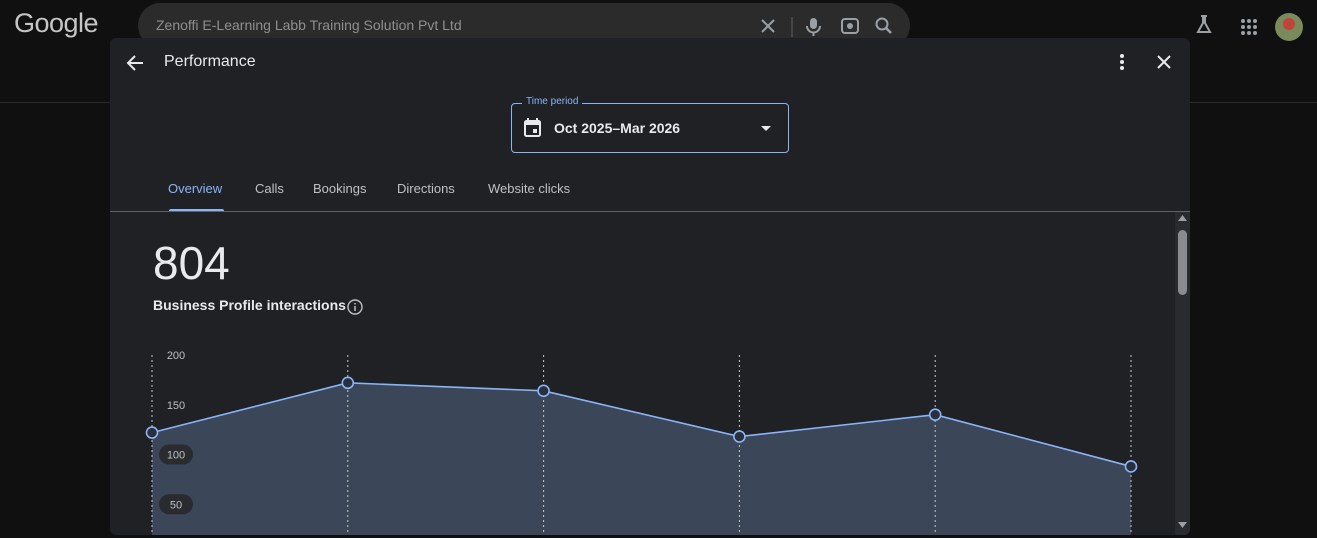 The image size is (1317, 538). Describe the element at coordinates (1122, 62) in the screenshot. I see `more-button` at that location.